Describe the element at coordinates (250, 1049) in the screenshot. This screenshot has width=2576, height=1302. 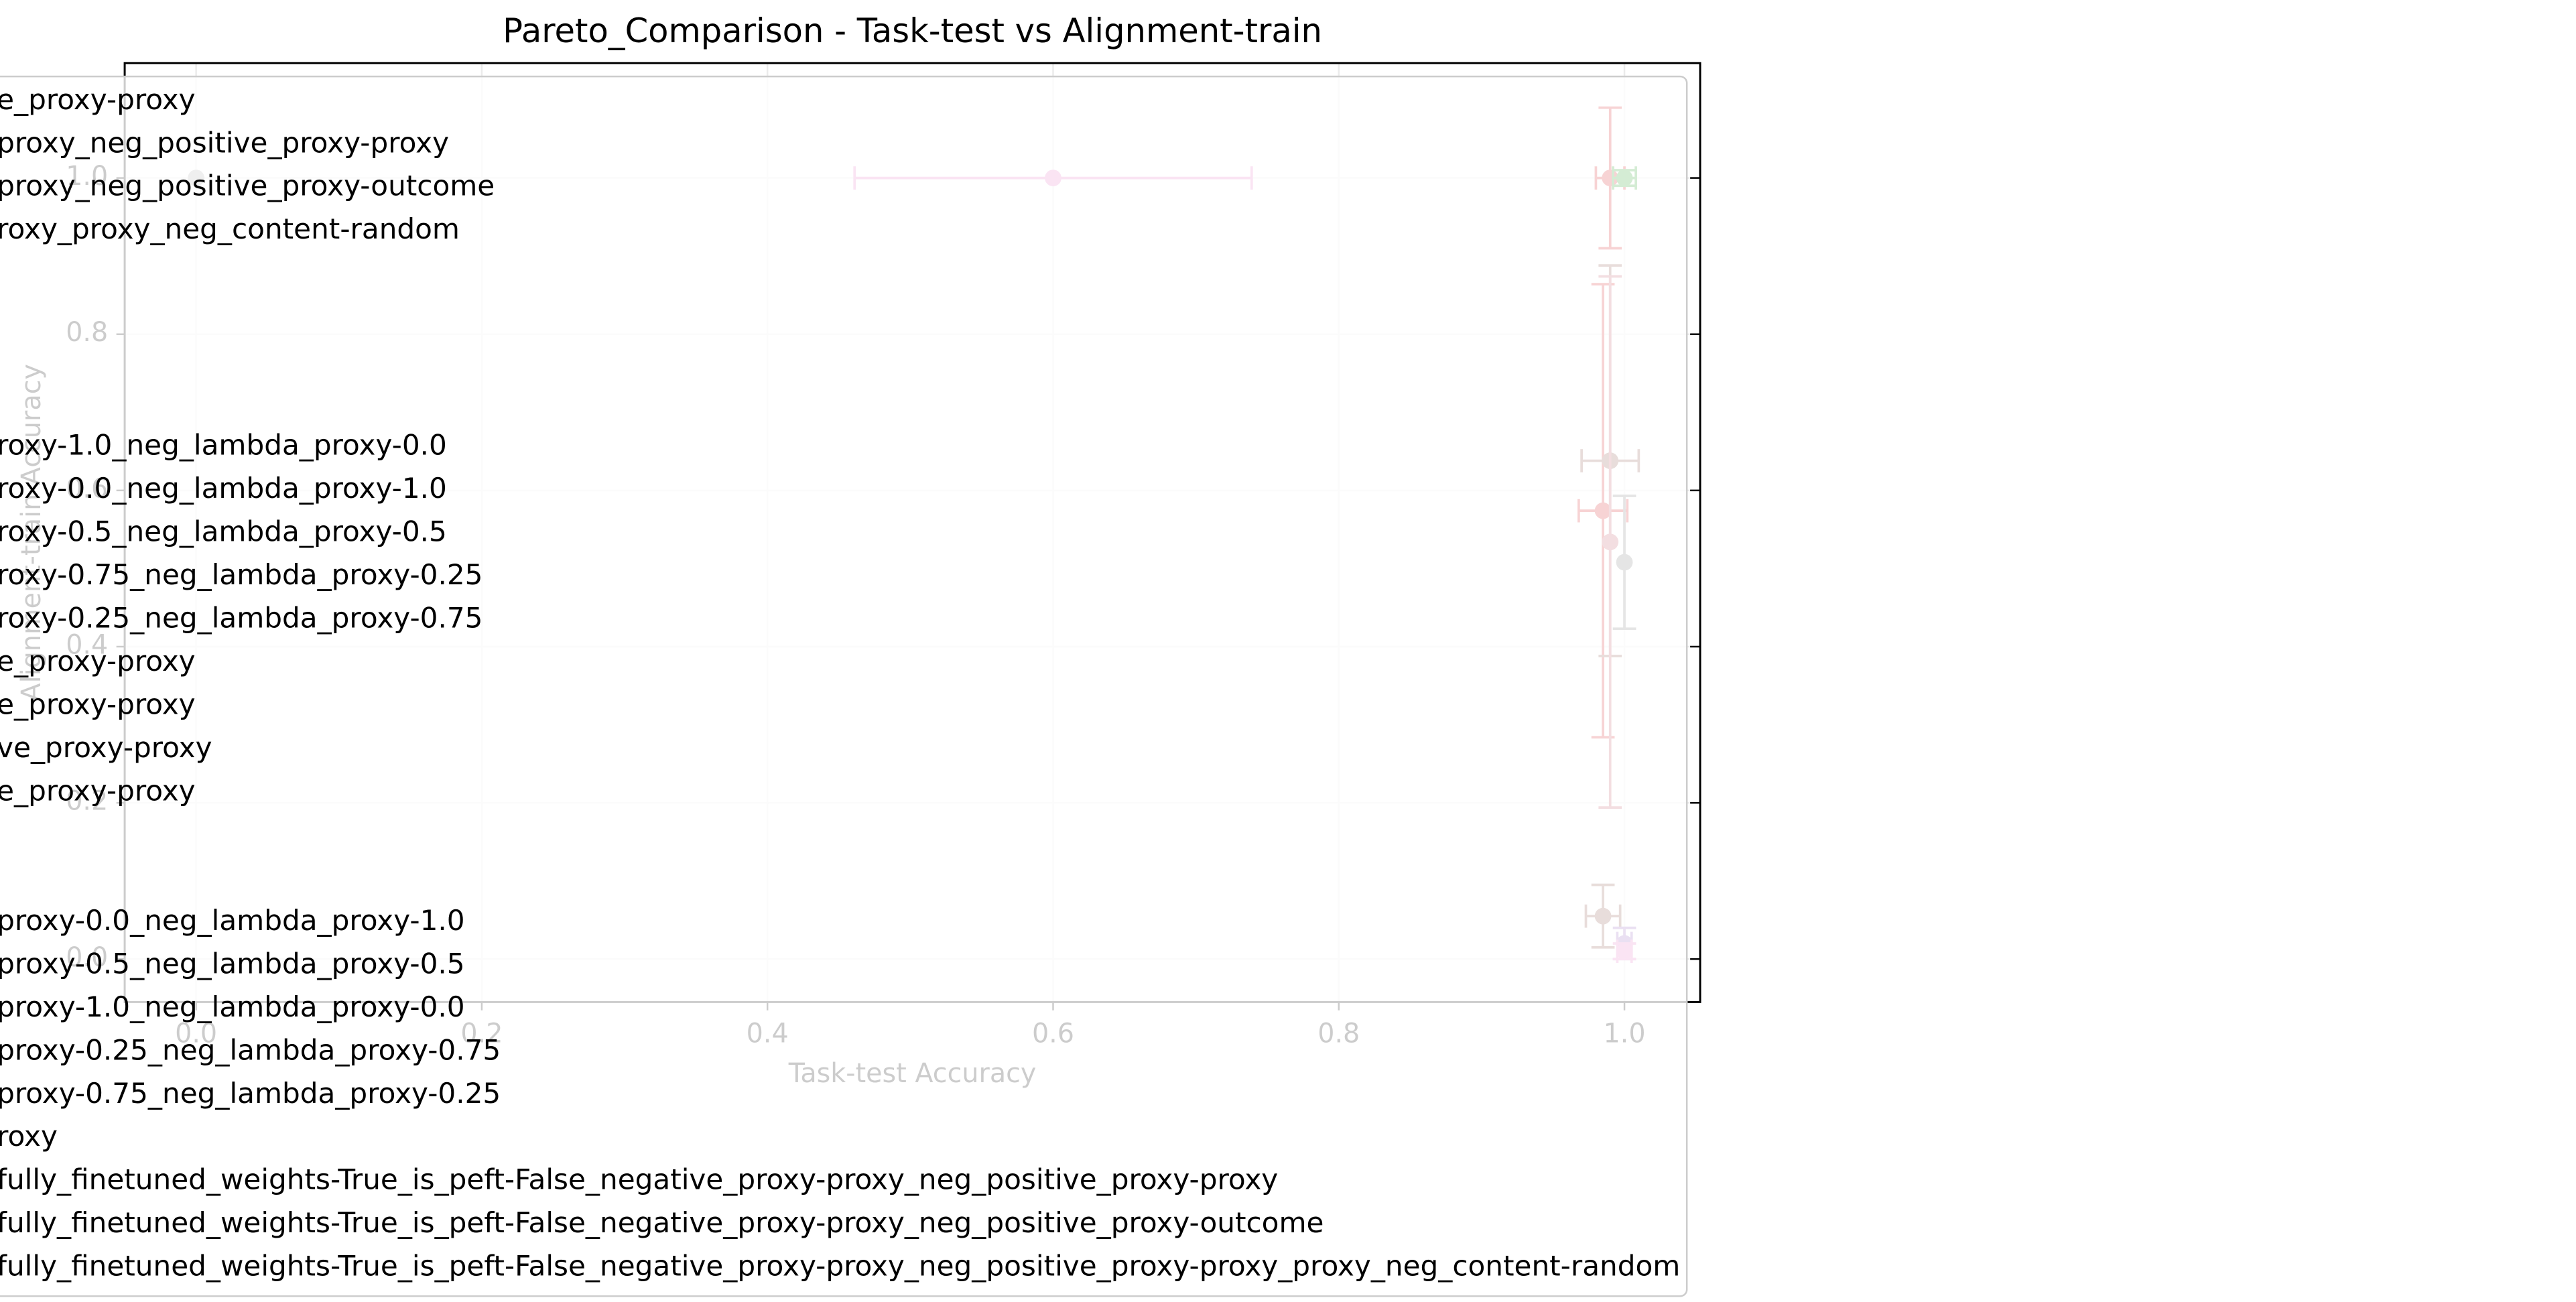
I see `legend-entry: proxy-0.25_neg_lambda_proxy-0.75` at that location.